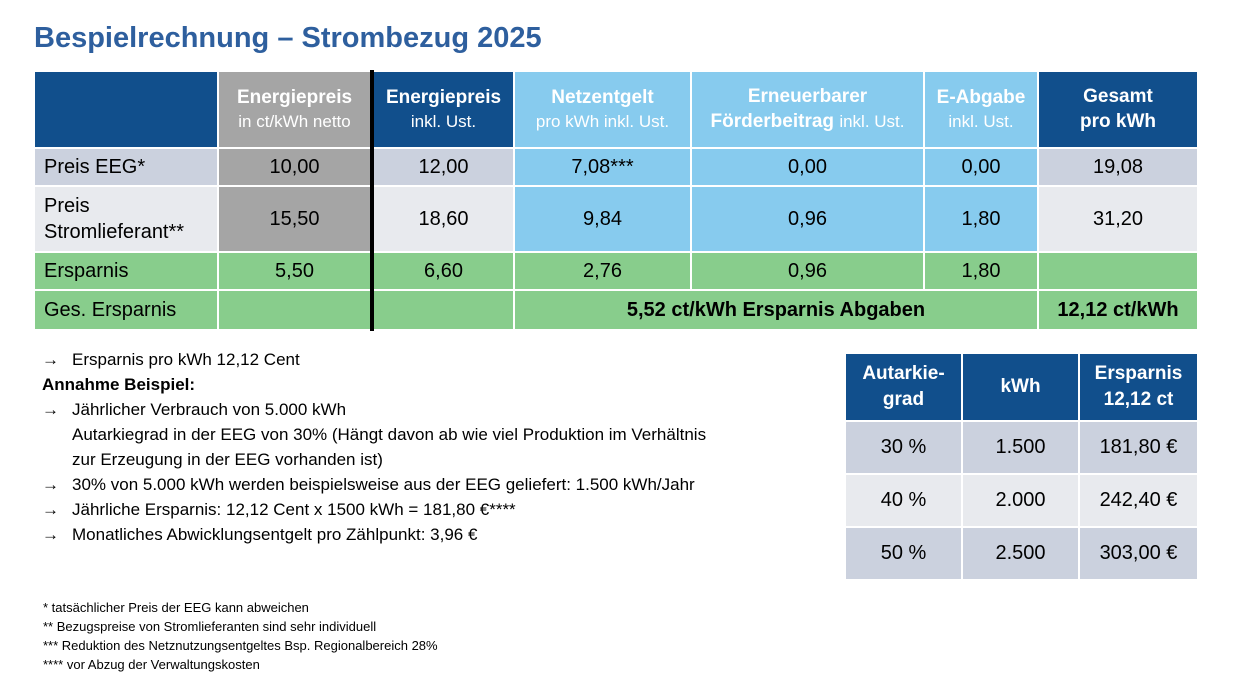 The image size is (1251, 698). Describe the element at coordinates (776, 310) in the screenshot. I see `merged-savings-cell: 5,52 ct/kWh Ersparnis Abgaben` at that location.